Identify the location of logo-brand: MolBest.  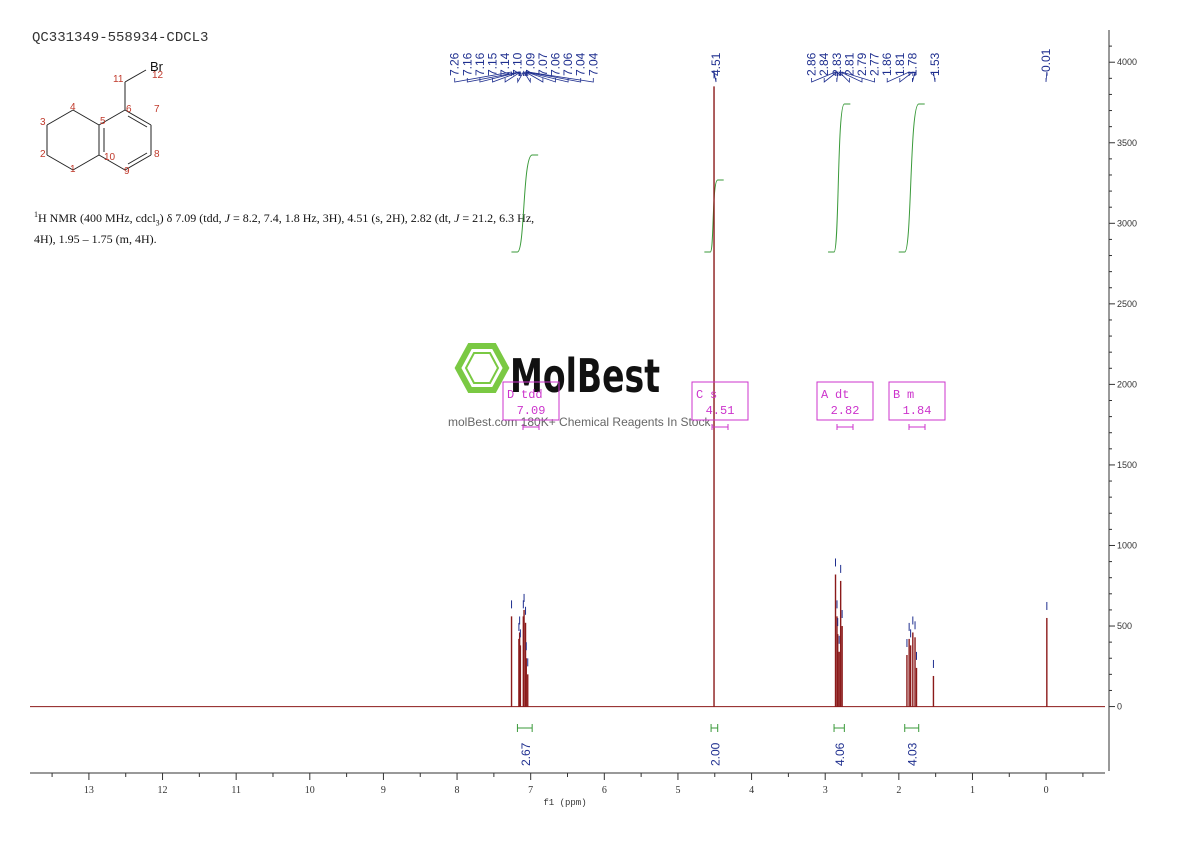
(585, 376).